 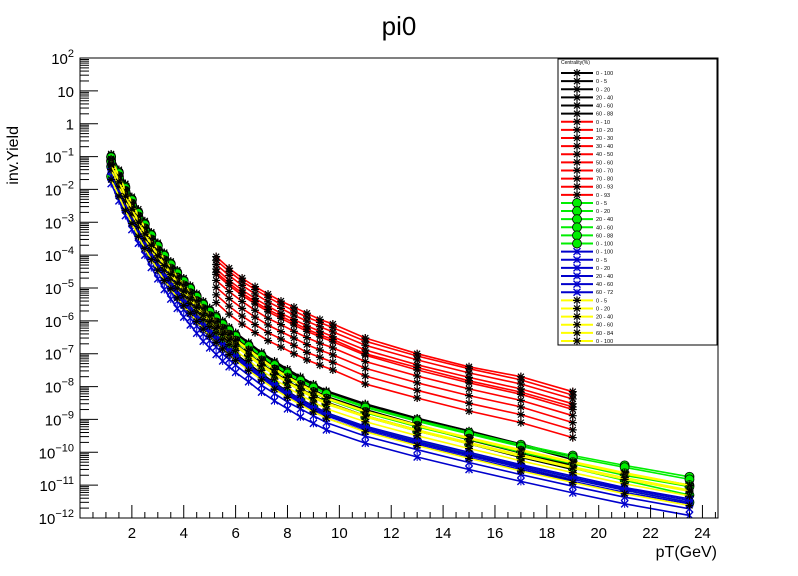 I want to click on legend-entry: 0 - 100, so click(x=587, y=340).